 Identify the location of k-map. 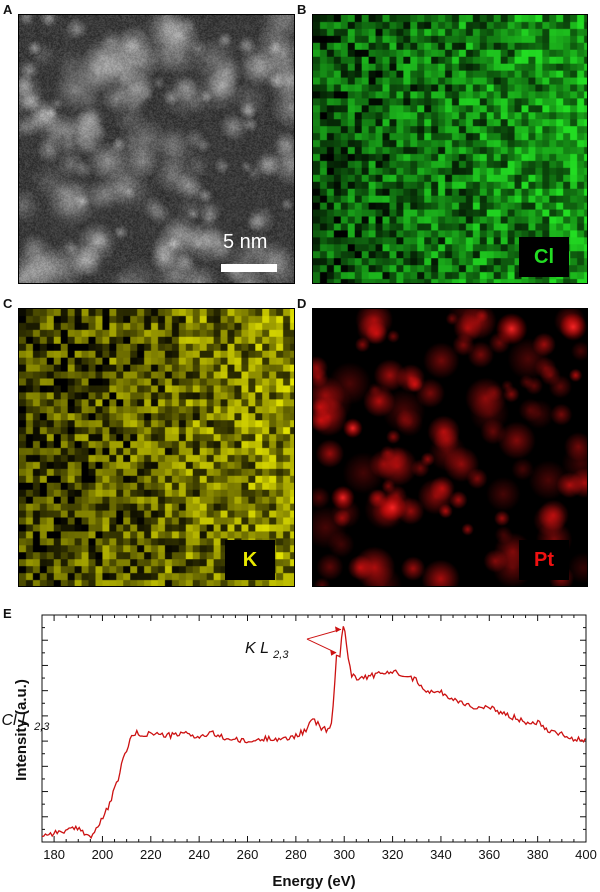
(156, 447).